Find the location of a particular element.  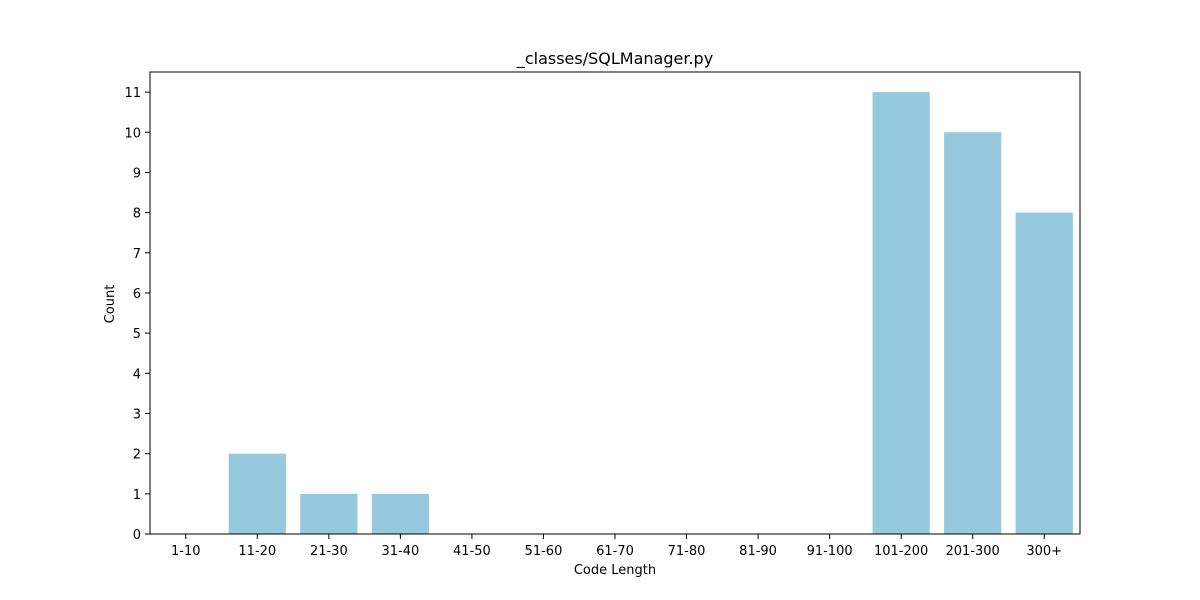

y-axis-label: Count is located at coordinates (110, 304).